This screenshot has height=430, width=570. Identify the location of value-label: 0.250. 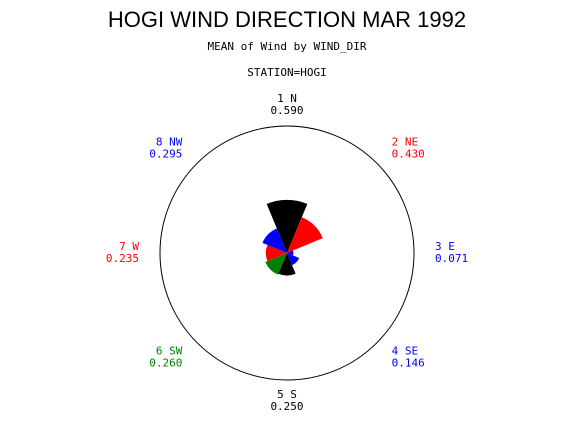
(286, 406).